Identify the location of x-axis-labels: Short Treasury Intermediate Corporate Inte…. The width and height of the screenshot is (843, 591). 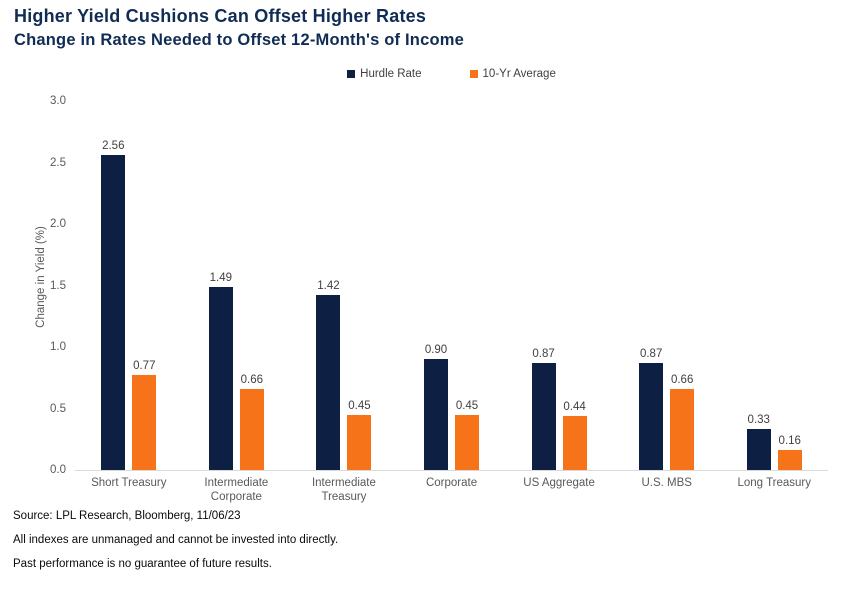
(451, 490).